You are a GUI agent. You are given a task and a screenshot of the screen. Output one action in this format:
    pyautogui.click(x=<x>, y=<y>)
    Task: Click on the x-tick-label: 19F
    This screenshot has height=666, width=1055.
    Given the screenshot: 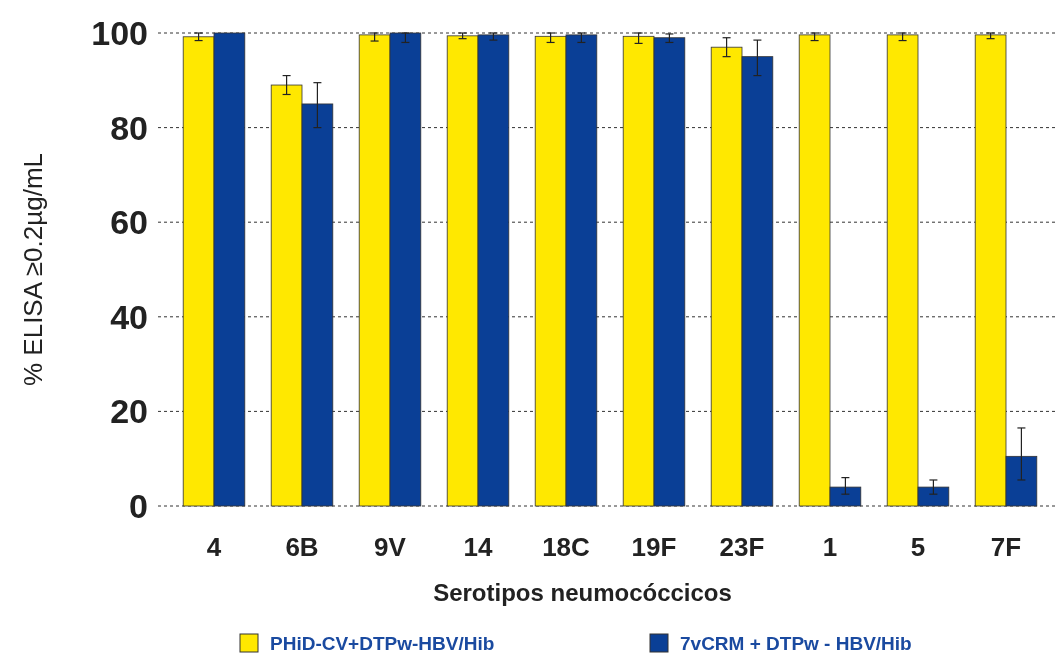 What is the action you would take?
    pyautogui.click(x=654, y=547)
    